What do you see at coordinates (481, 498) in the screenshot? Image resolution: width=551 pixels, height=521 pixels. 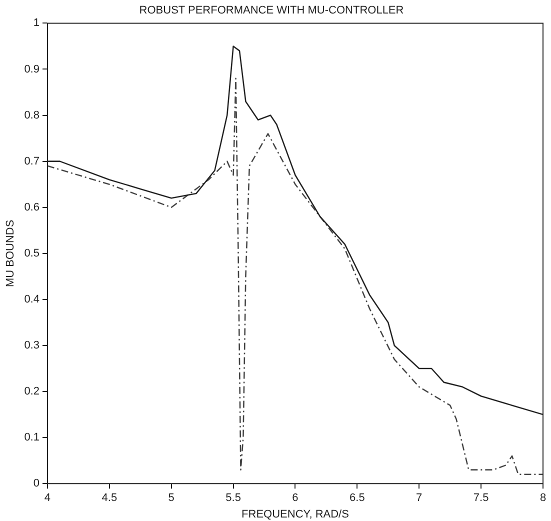 I see `x-tick-label: 7.5` at bounding box center [481, 498].